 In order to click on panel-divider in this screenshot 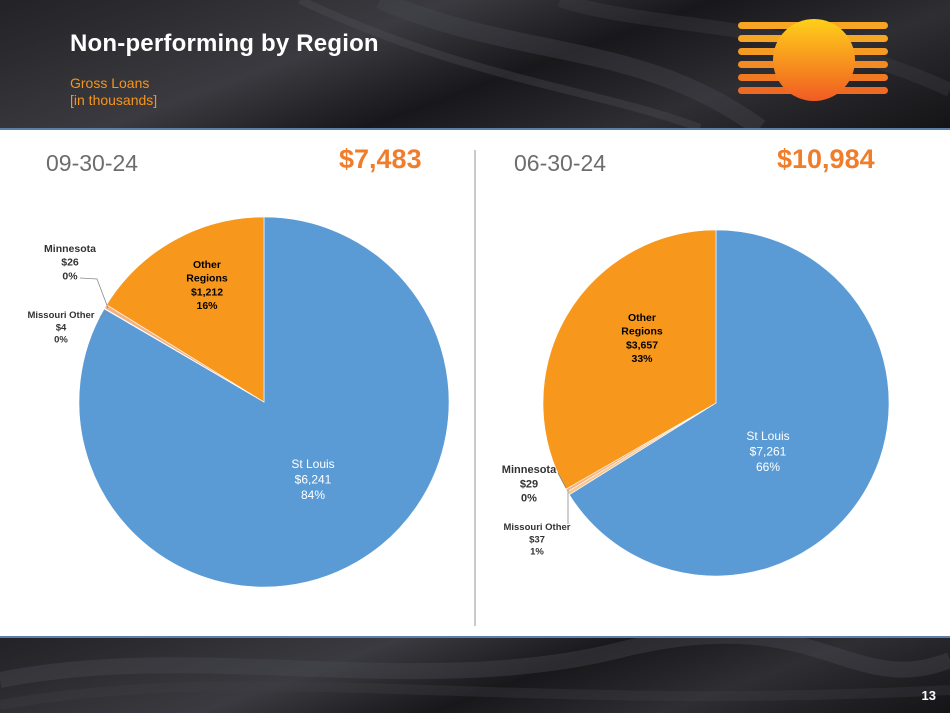, I will do `click(475, 388)`.